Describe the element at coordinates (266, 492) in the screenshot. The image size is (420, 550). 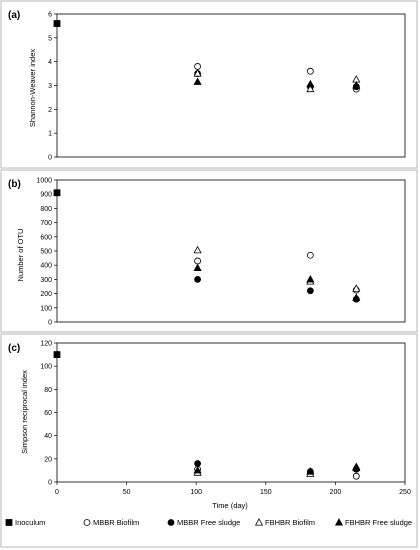
I see `x-tick-label: 150` at that location.